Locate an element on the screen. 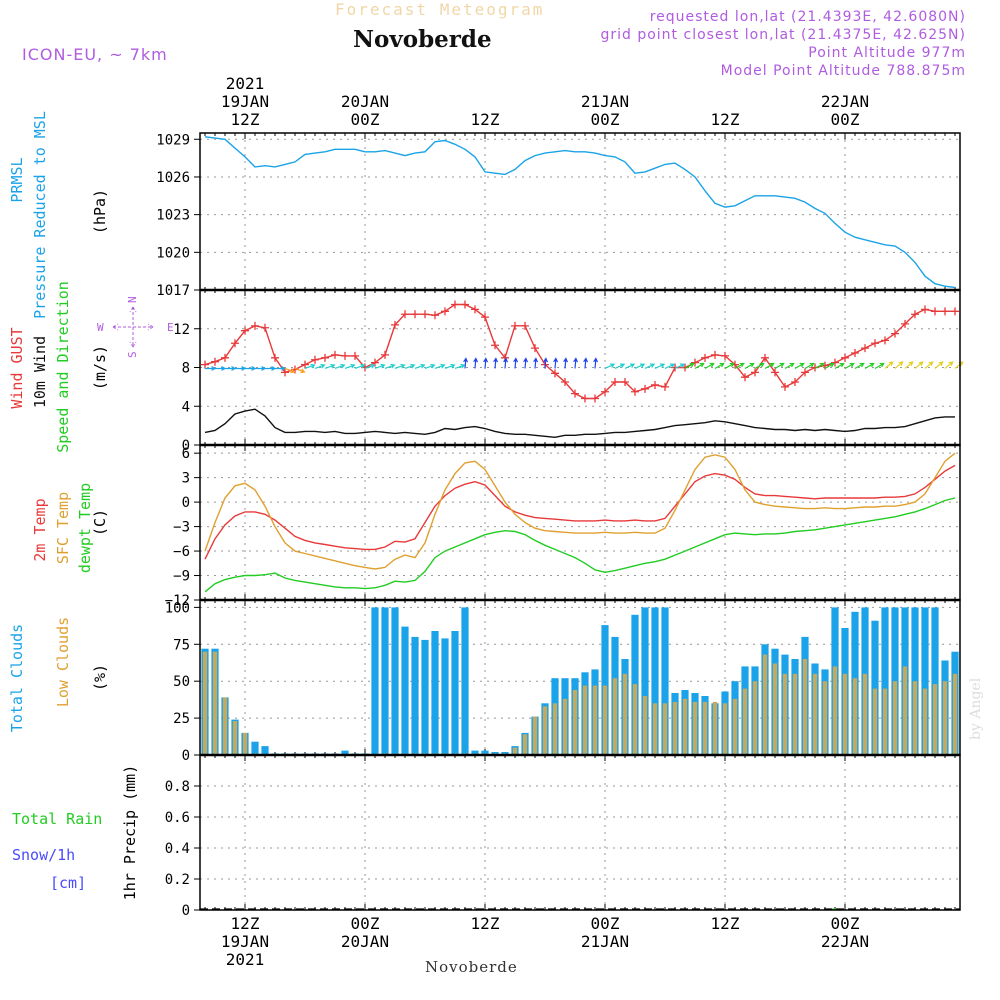  series-line-wind-gust is located at coordinates (579, 351).